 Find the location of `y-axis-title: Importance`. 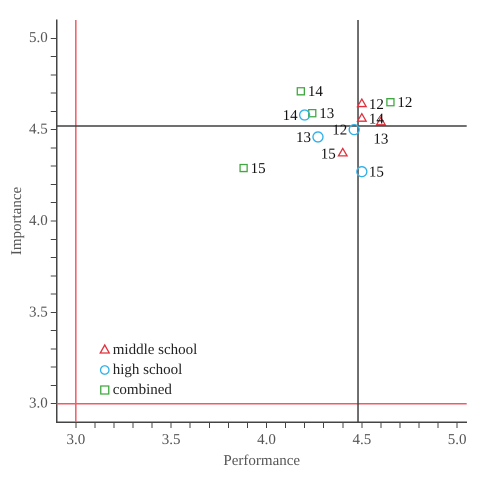

y-axis-title: Importance is located at coordinates (16, 221).